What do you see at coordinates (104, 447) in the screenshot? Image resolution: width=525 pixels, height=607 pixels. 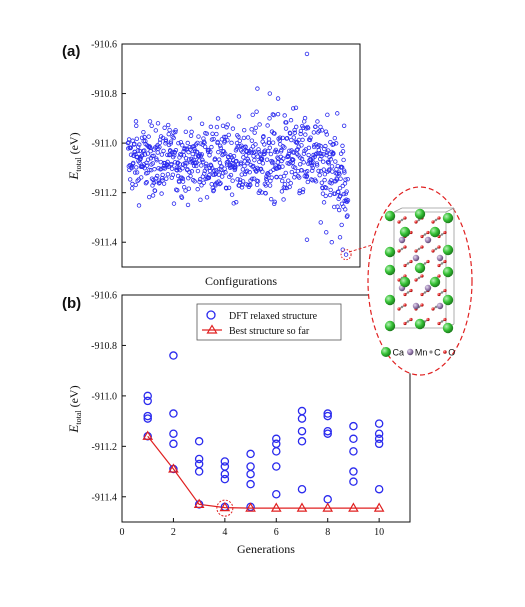 I see `panel-b-y-tick-label: -911.2` at bounding box center [104, 447].